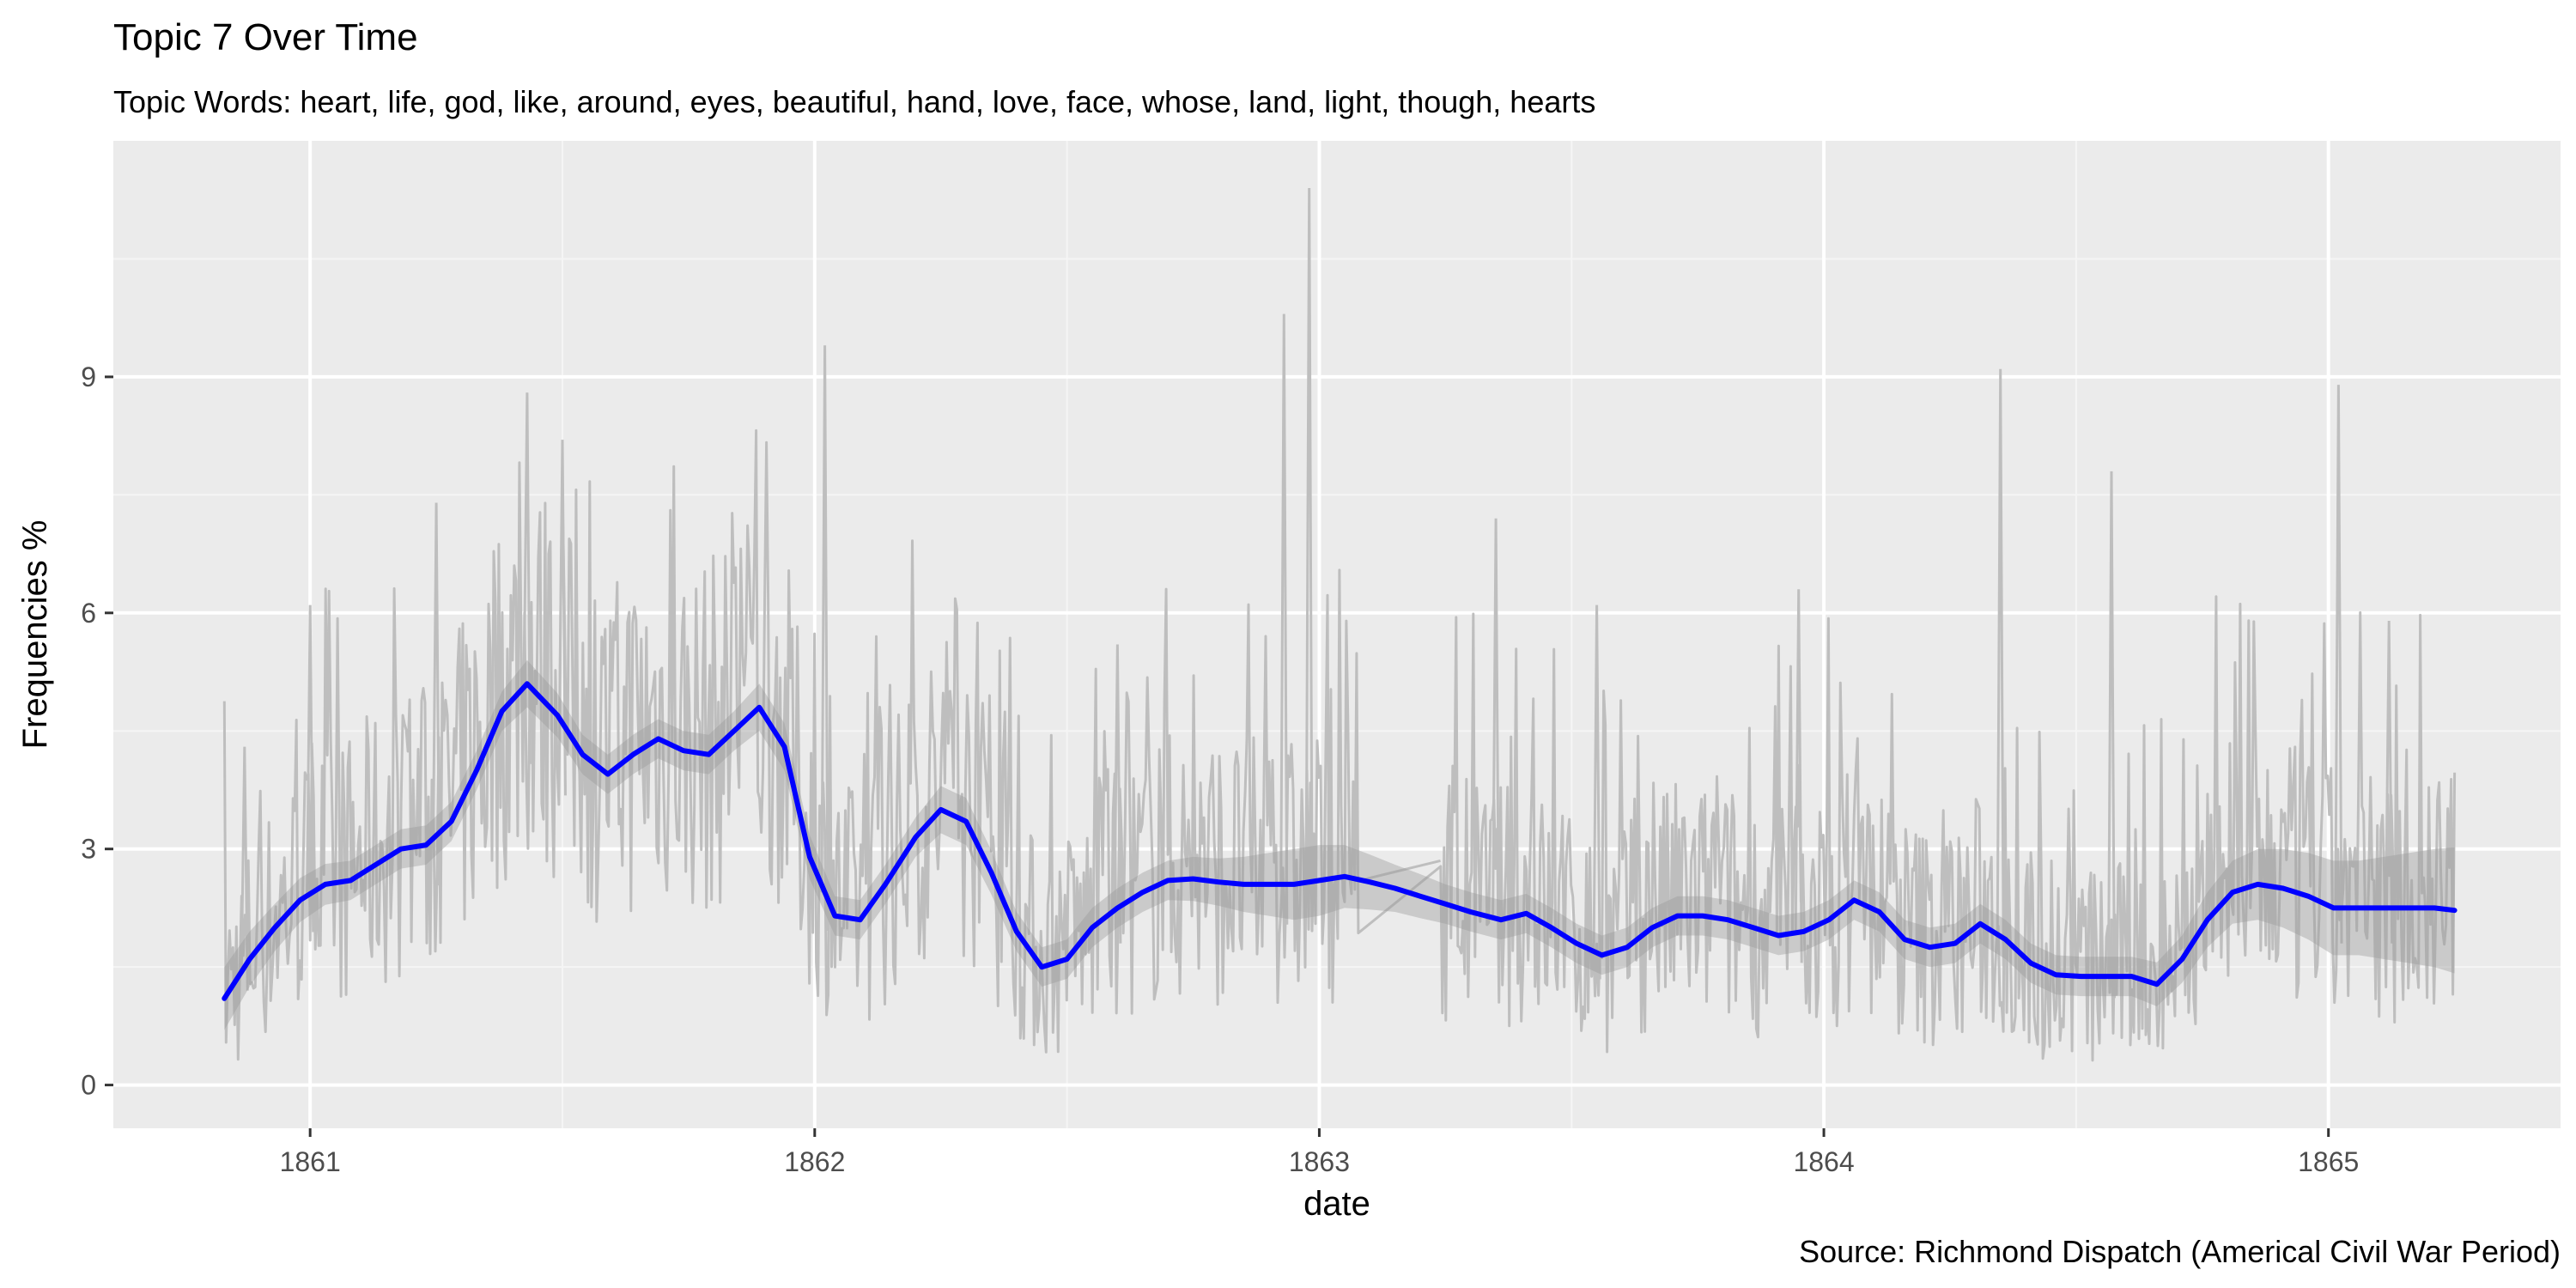  What do you see at coordinates (1400, 870) in the screenshot?
I see `raw-series-gap-bridge` at bounding box center [1400, 870].